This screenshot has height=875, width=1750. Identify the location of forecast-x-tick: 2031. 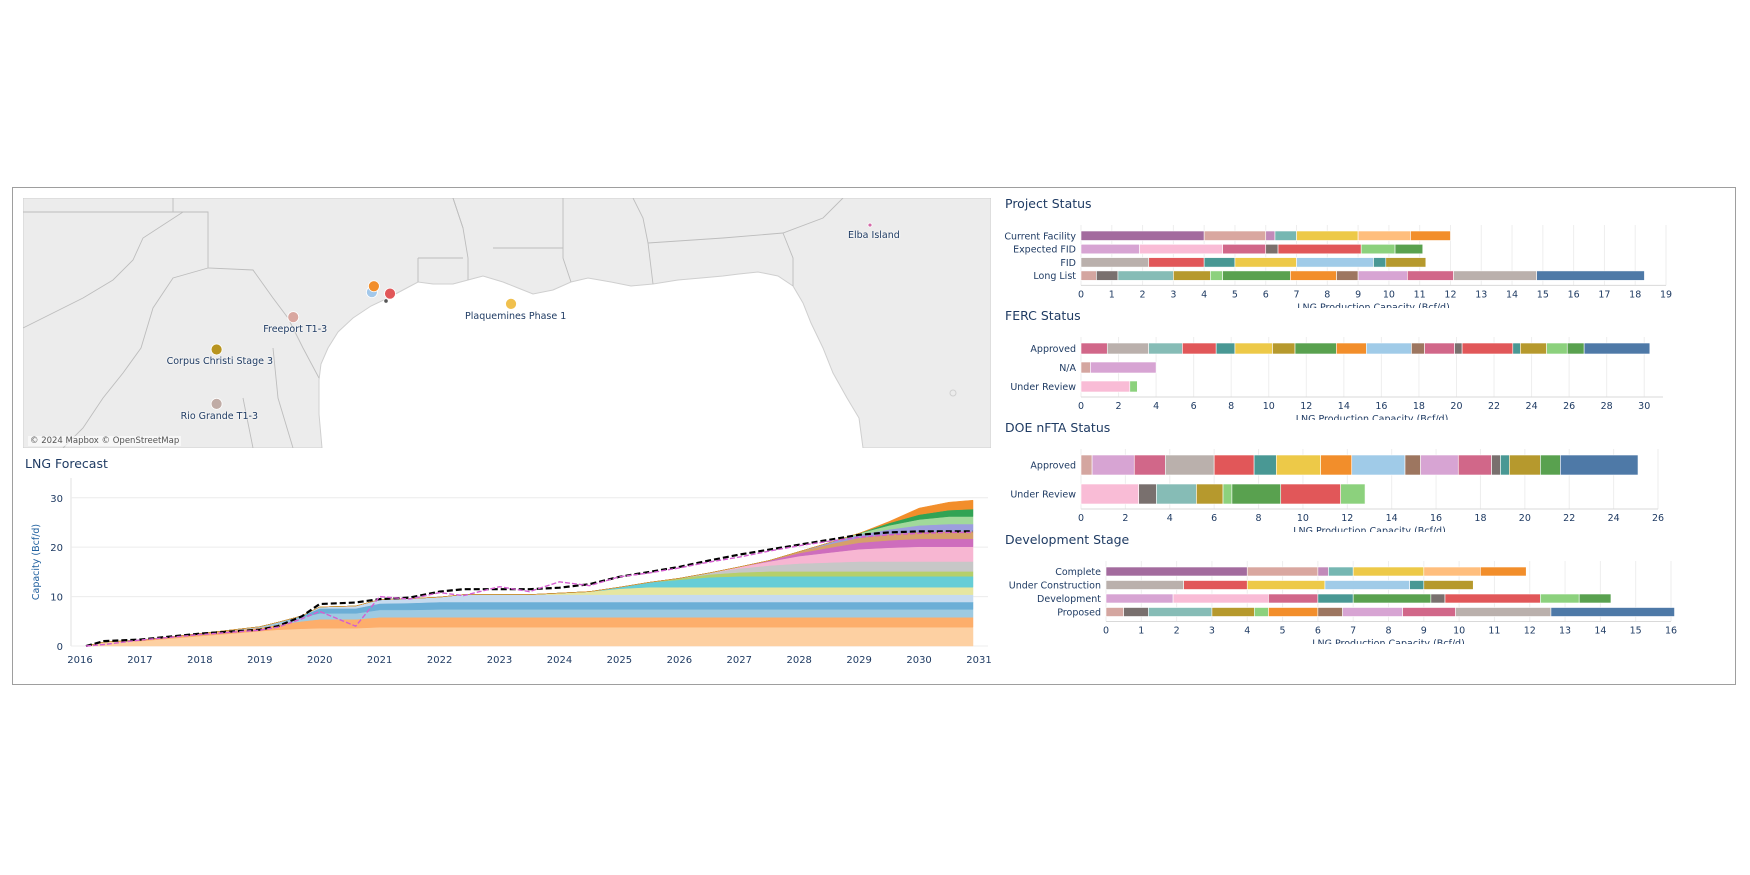
(978, 660).